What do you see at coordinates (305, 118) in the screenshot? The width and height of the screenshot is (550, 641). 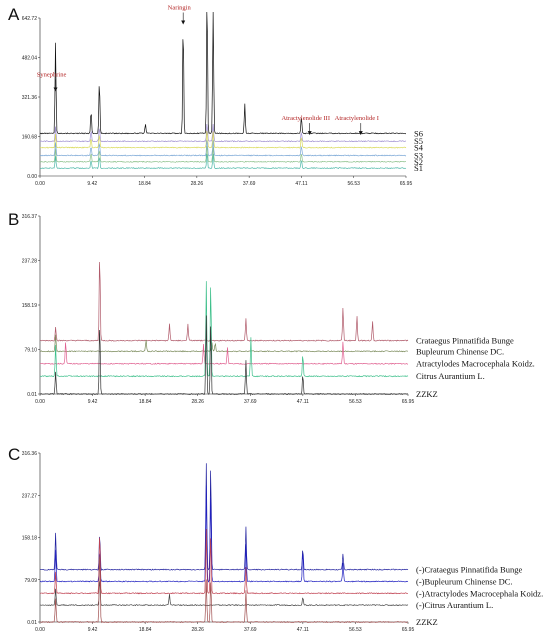 I see `peak-annotation: Atractylenolide III` at bounding box center [305, 118].